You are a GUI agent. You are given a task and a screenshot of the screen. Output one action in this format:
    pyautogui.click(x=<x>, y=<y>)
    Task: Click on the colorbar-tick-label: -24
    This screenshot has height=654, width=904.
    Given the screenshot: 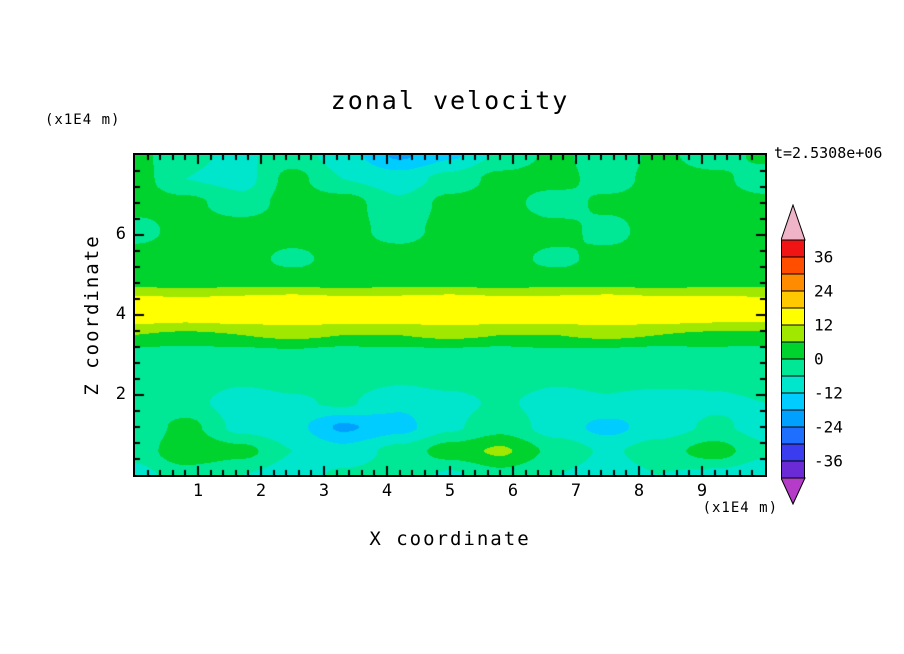 What is the action you would take?
    pyautogui.click(x=828, y=427)
    